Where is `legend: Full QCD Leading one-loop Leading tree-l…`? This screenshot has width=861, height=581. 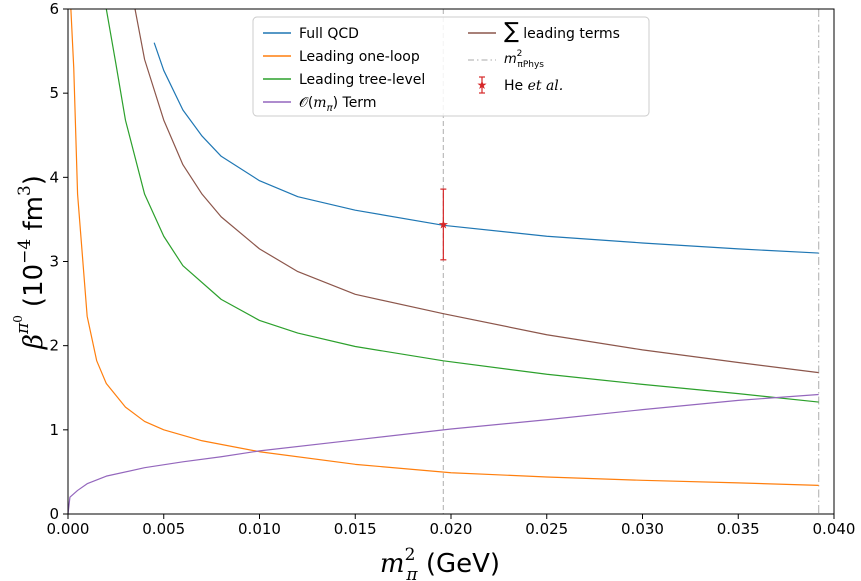 legend: Full QCD Leading one-loop Leading tree-l… is located at coordinates (451, 66).